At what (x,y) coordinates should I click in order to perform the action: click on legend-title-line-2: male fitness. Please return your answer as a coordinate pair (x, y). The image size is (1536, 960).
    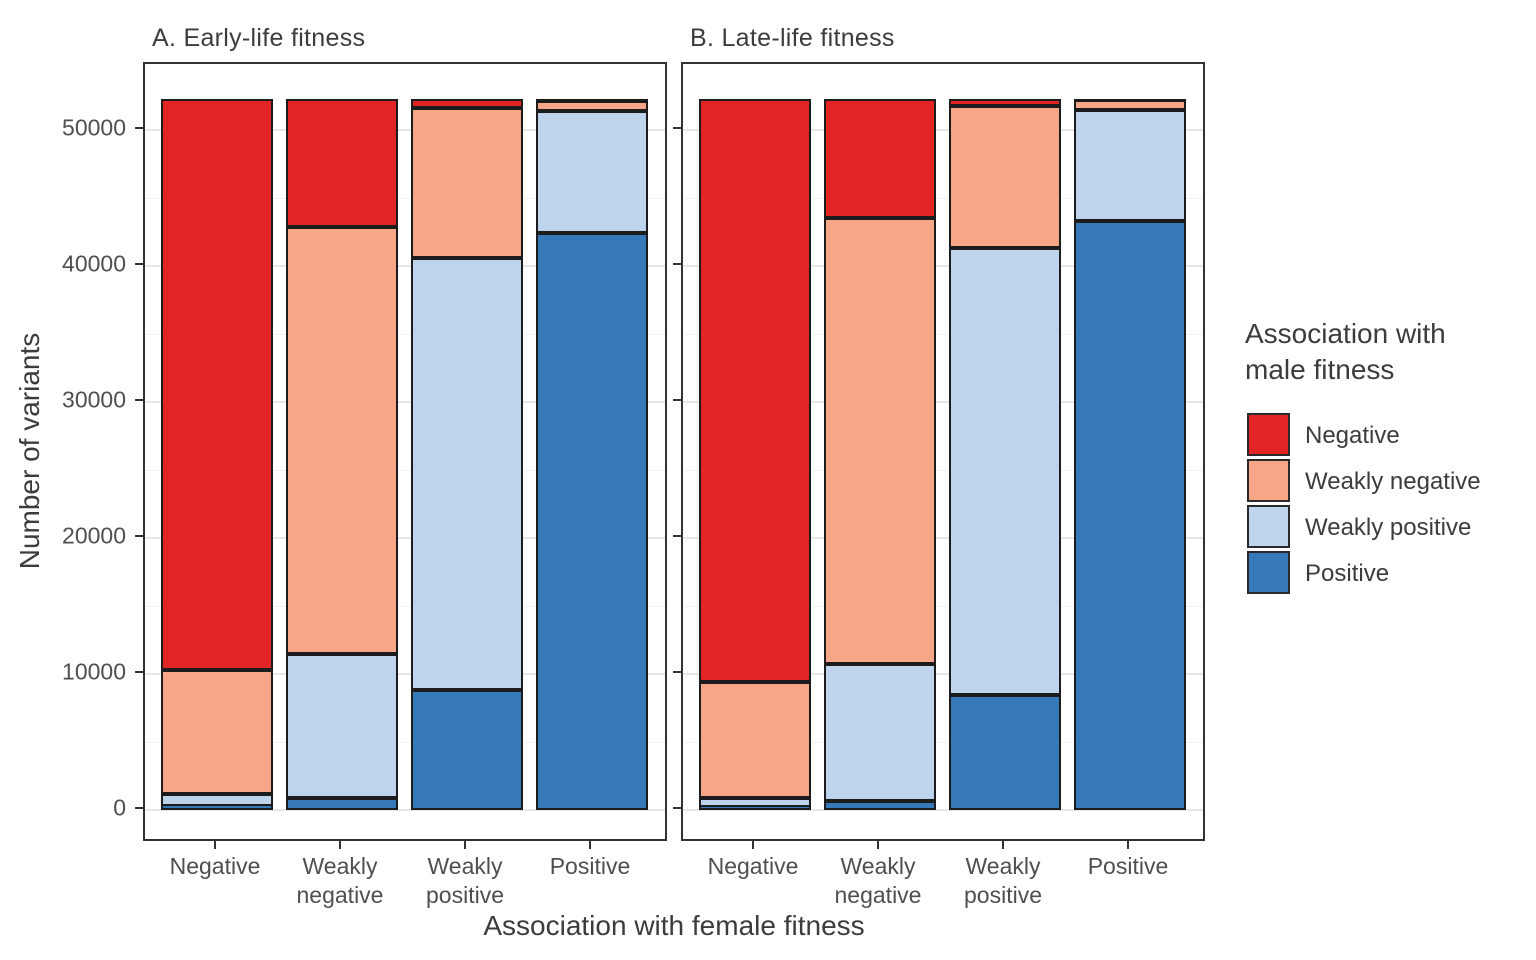
    Looking at the image, I should click on (1320, 369).